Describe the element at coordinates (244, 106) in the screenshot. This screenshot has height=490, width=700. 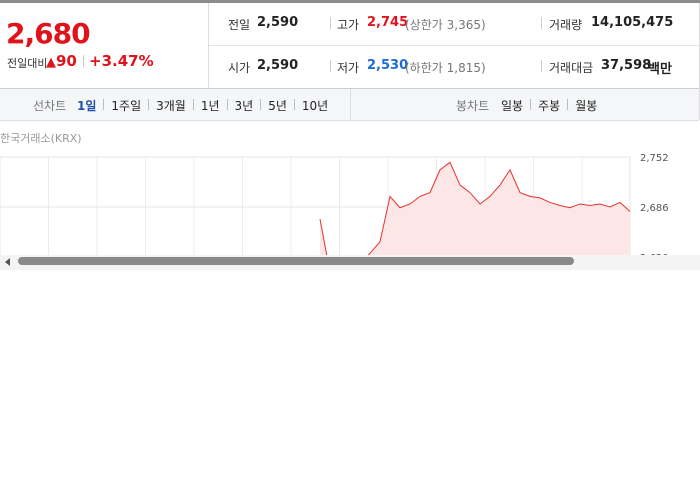
I see `tab: 3년` at that location.